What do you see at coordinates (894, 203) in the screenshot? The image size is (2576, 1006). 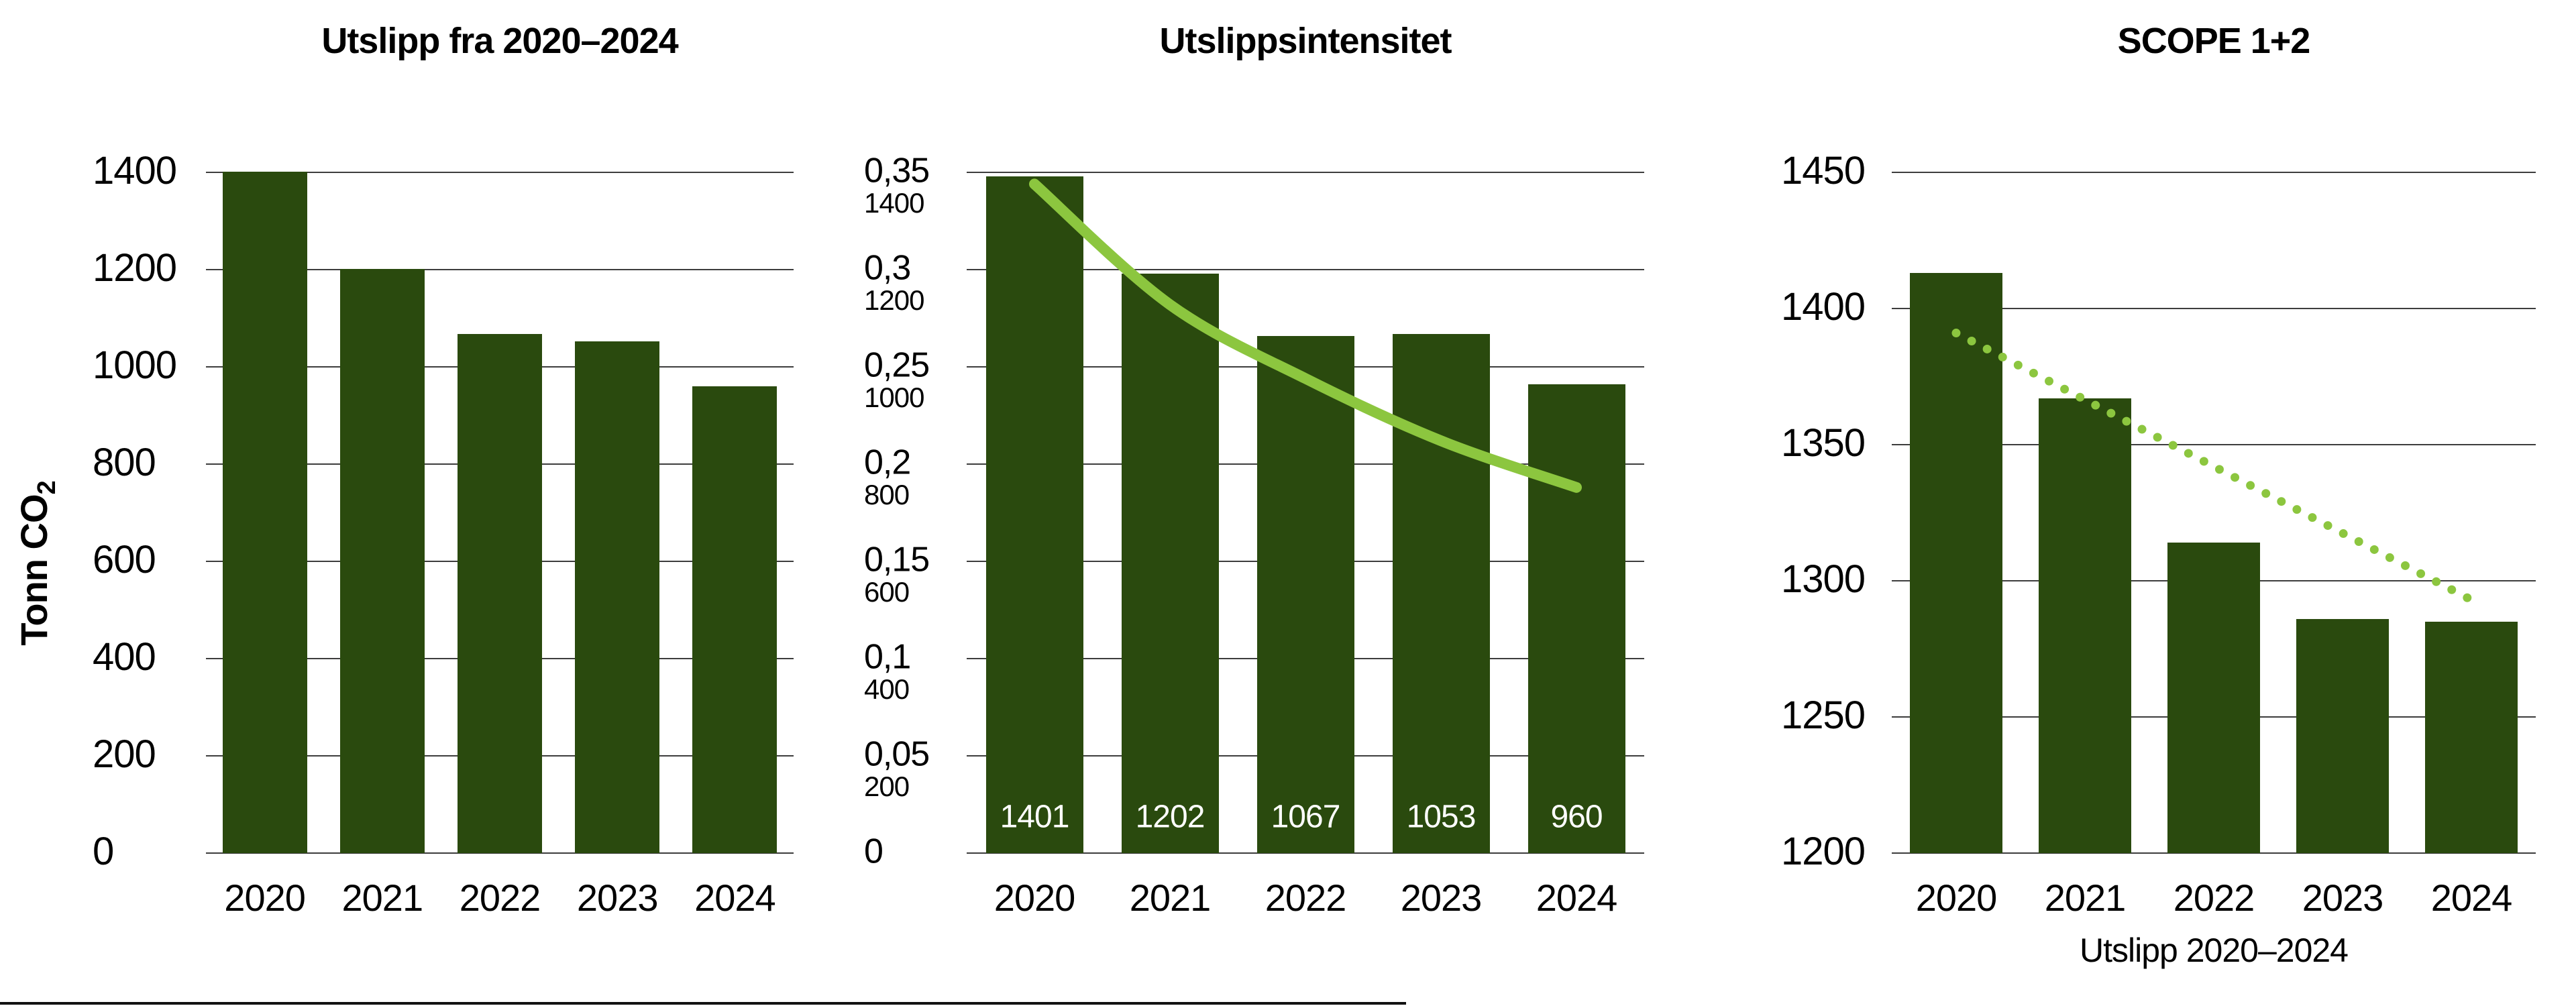 I see `secondary-y-tick-label: 1400` at bounding box center [894, 203].